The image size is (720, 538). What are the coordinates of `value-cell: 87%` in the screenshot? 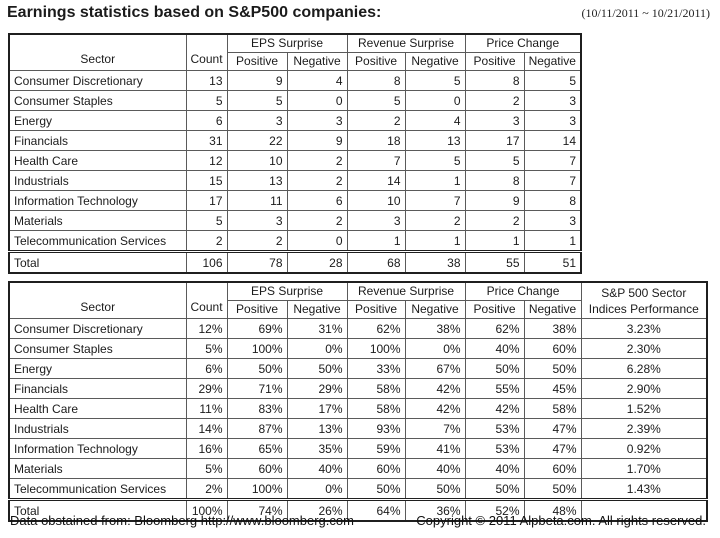 It's located at (257, 428).